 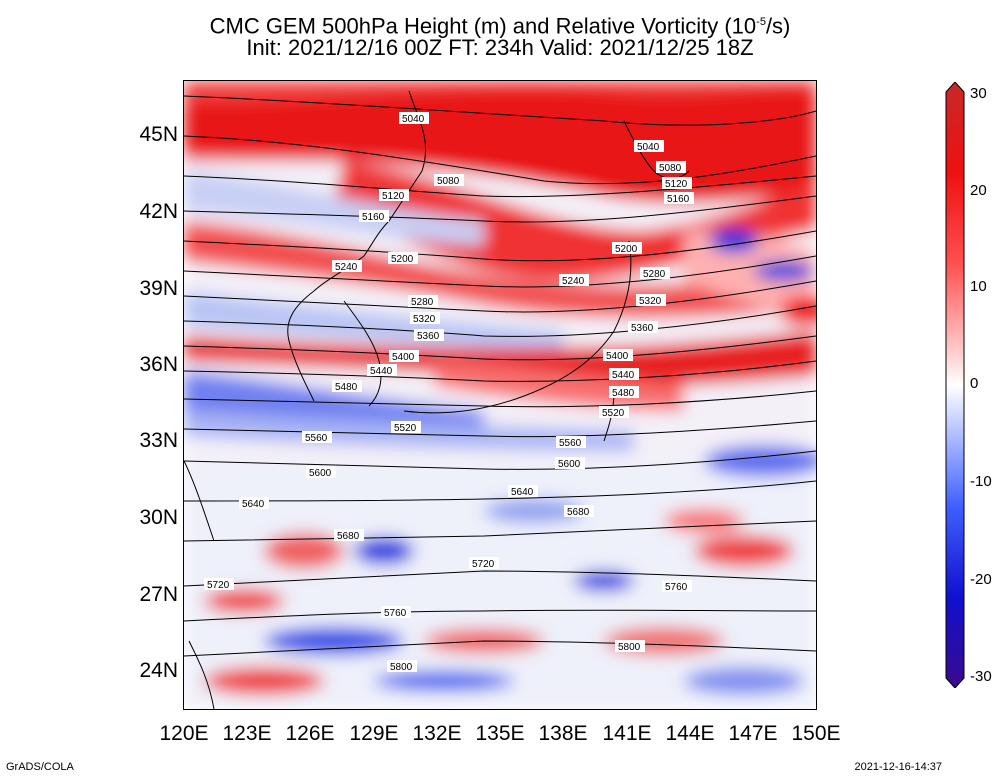 I want to click on footer-credit: GrADS/COLA, so click(x=40, y=767).